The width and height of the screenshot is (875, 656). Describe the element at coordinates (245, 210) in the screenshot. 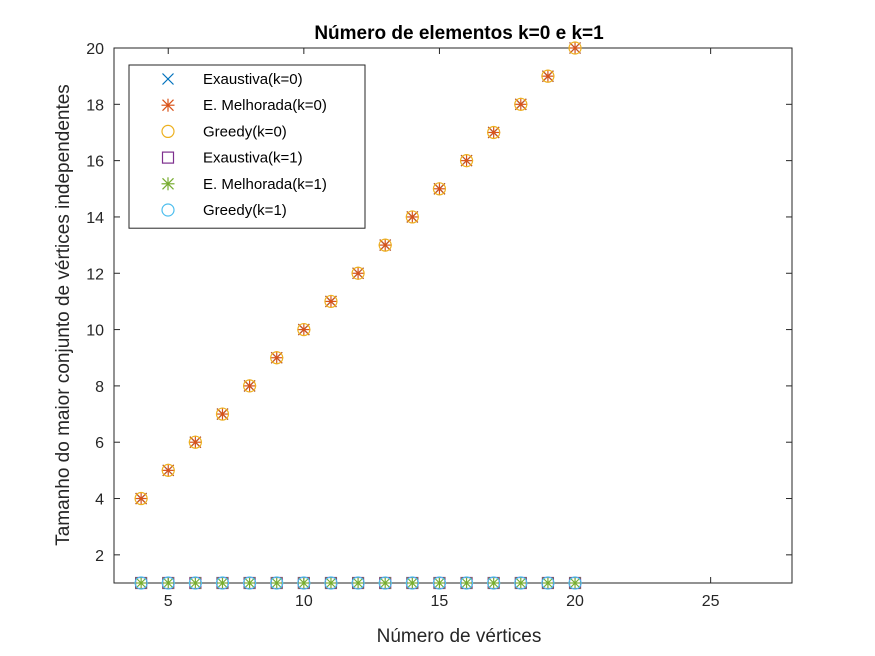

I see `legend-label: Greedy(k=1)` at that location.